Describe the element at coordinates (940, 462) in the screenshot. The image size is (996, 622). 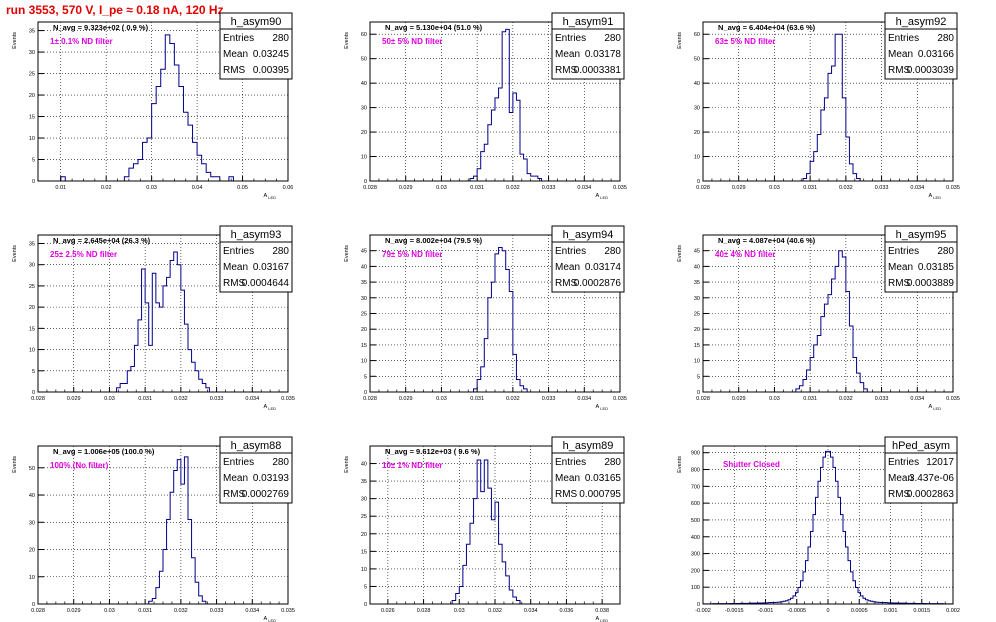
I see `stats-value-entries: 12017` at that location.